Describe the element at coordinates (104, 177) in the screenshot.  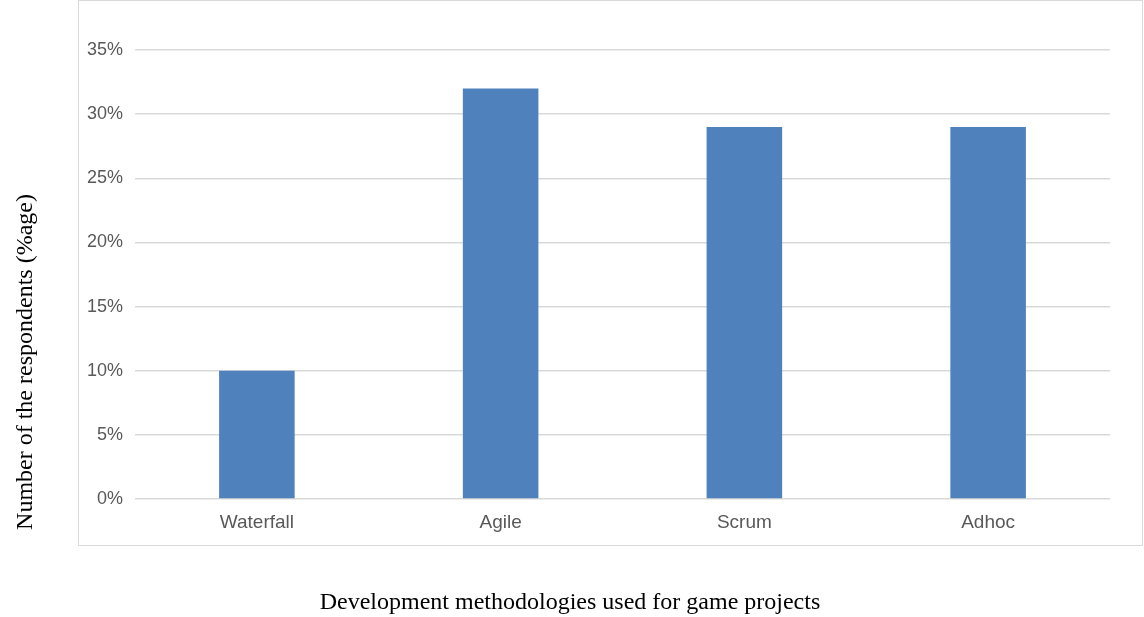
I see `y-tick-label: 25%` at that location.